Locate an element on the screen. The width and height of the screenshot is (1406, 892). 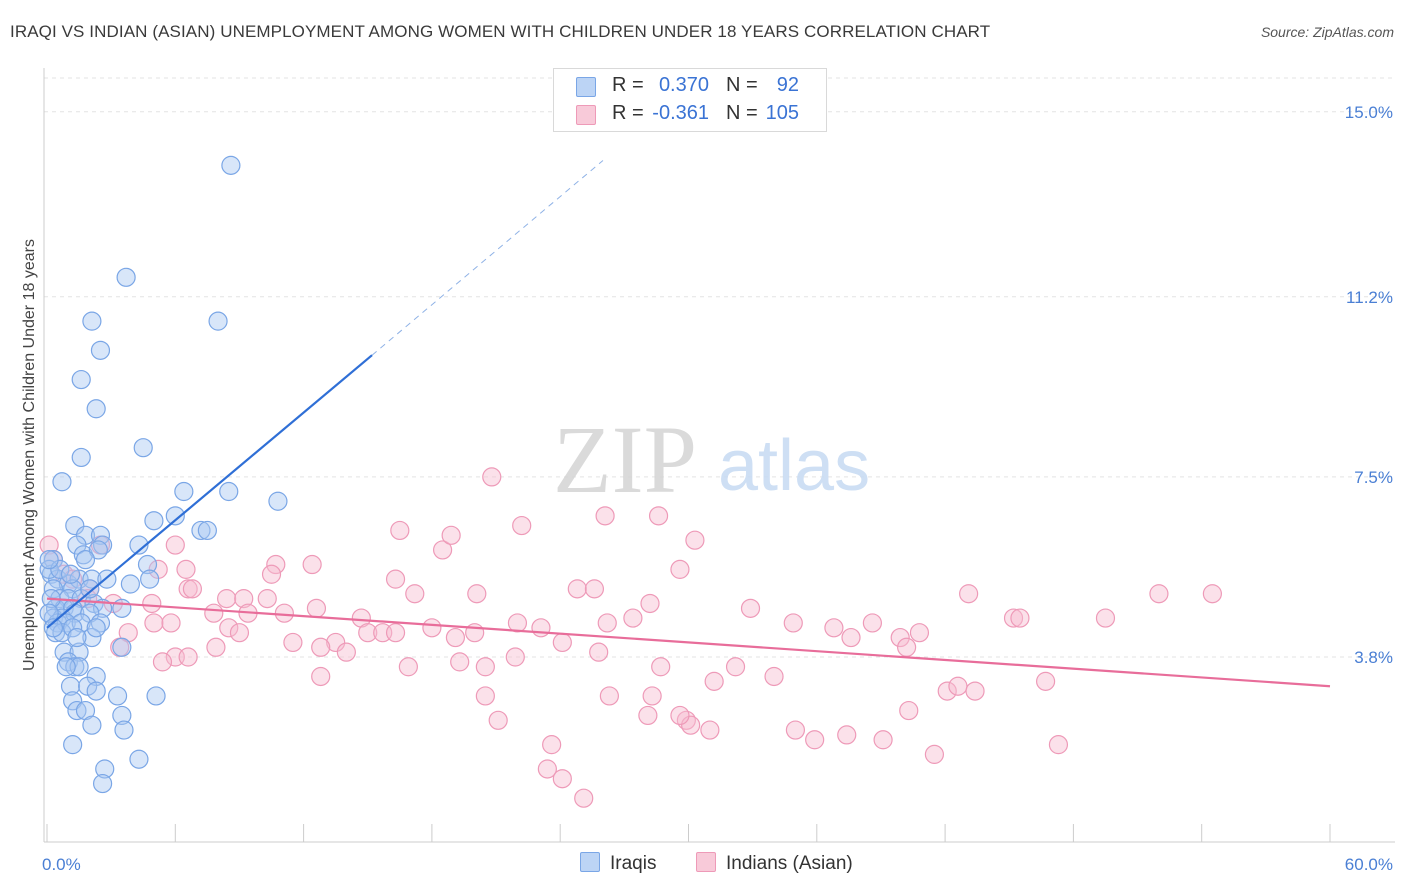
y-tick-label: 15.0% is located at coordinates (1369, 112).